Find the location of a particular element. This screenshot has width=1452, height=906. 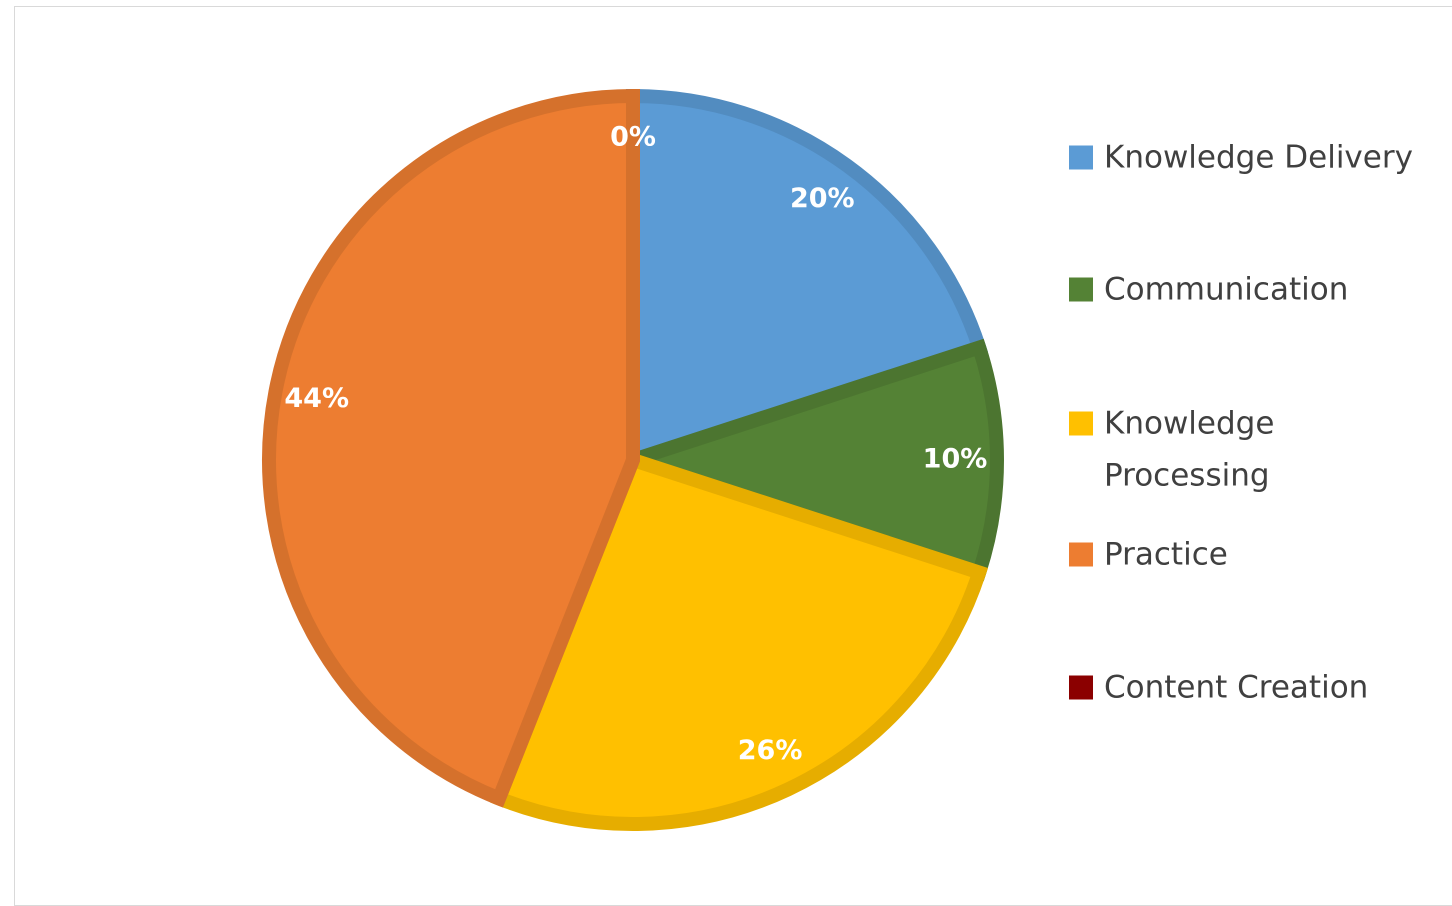

legend-item: Knowledge Processing is located at coordinates (1254, 452).